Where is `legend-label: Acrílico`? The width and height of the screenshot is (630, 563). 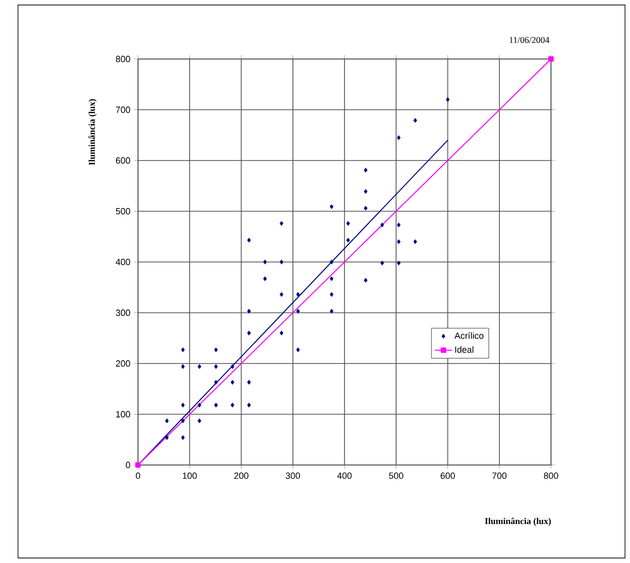 legend-label: Acrílico is located at coordinates (469, 335).